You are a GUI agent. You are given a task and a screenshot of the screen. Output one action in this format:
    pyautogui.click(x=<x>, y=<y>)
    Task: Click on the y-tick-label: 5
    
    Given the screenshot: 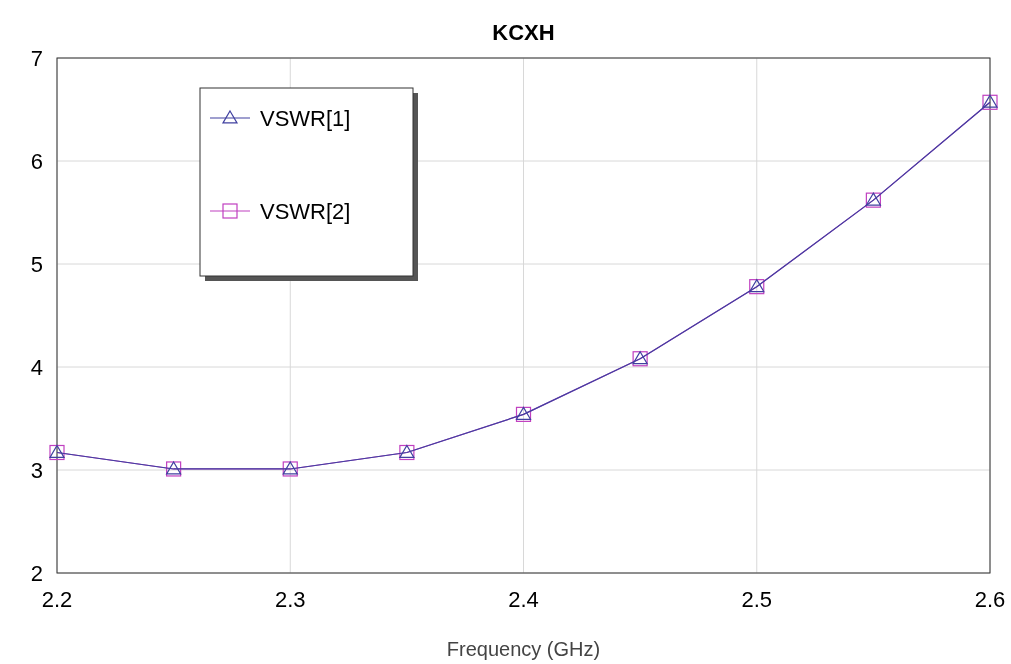 What is the action you would take?
    pyautogui.click(x=36, y=264)
    